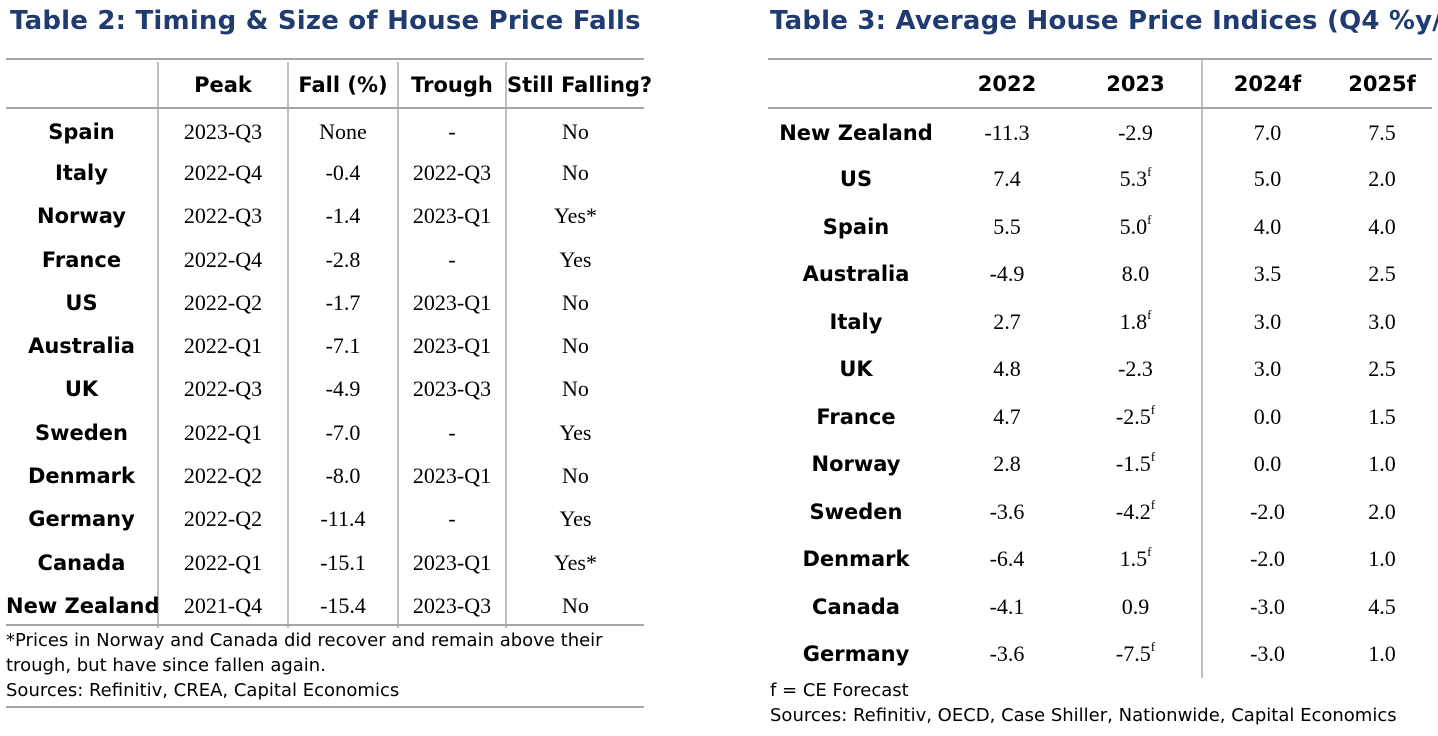 This screenshot has width=1438, height=736. What do you see at coordinates (81, 519) in the screenshot?
I see `row-label: Germany` at bounding box center [81, 519].